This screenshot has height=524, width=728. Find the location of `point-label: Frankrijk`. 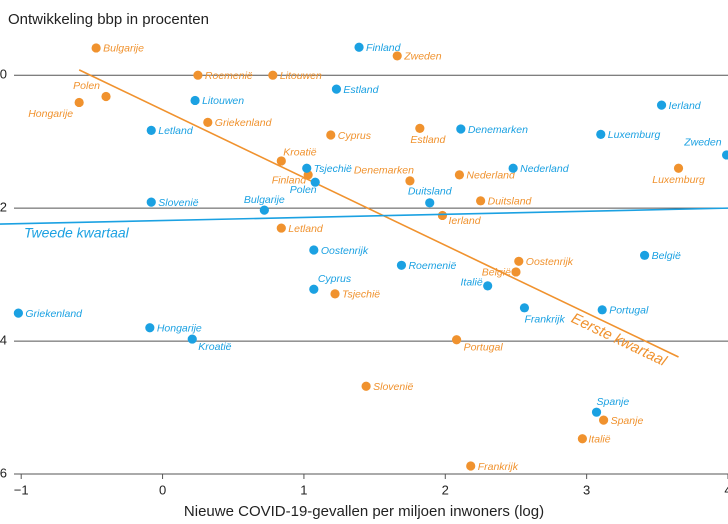

point-label: Frankrijk is located at coordinates (498, 467).